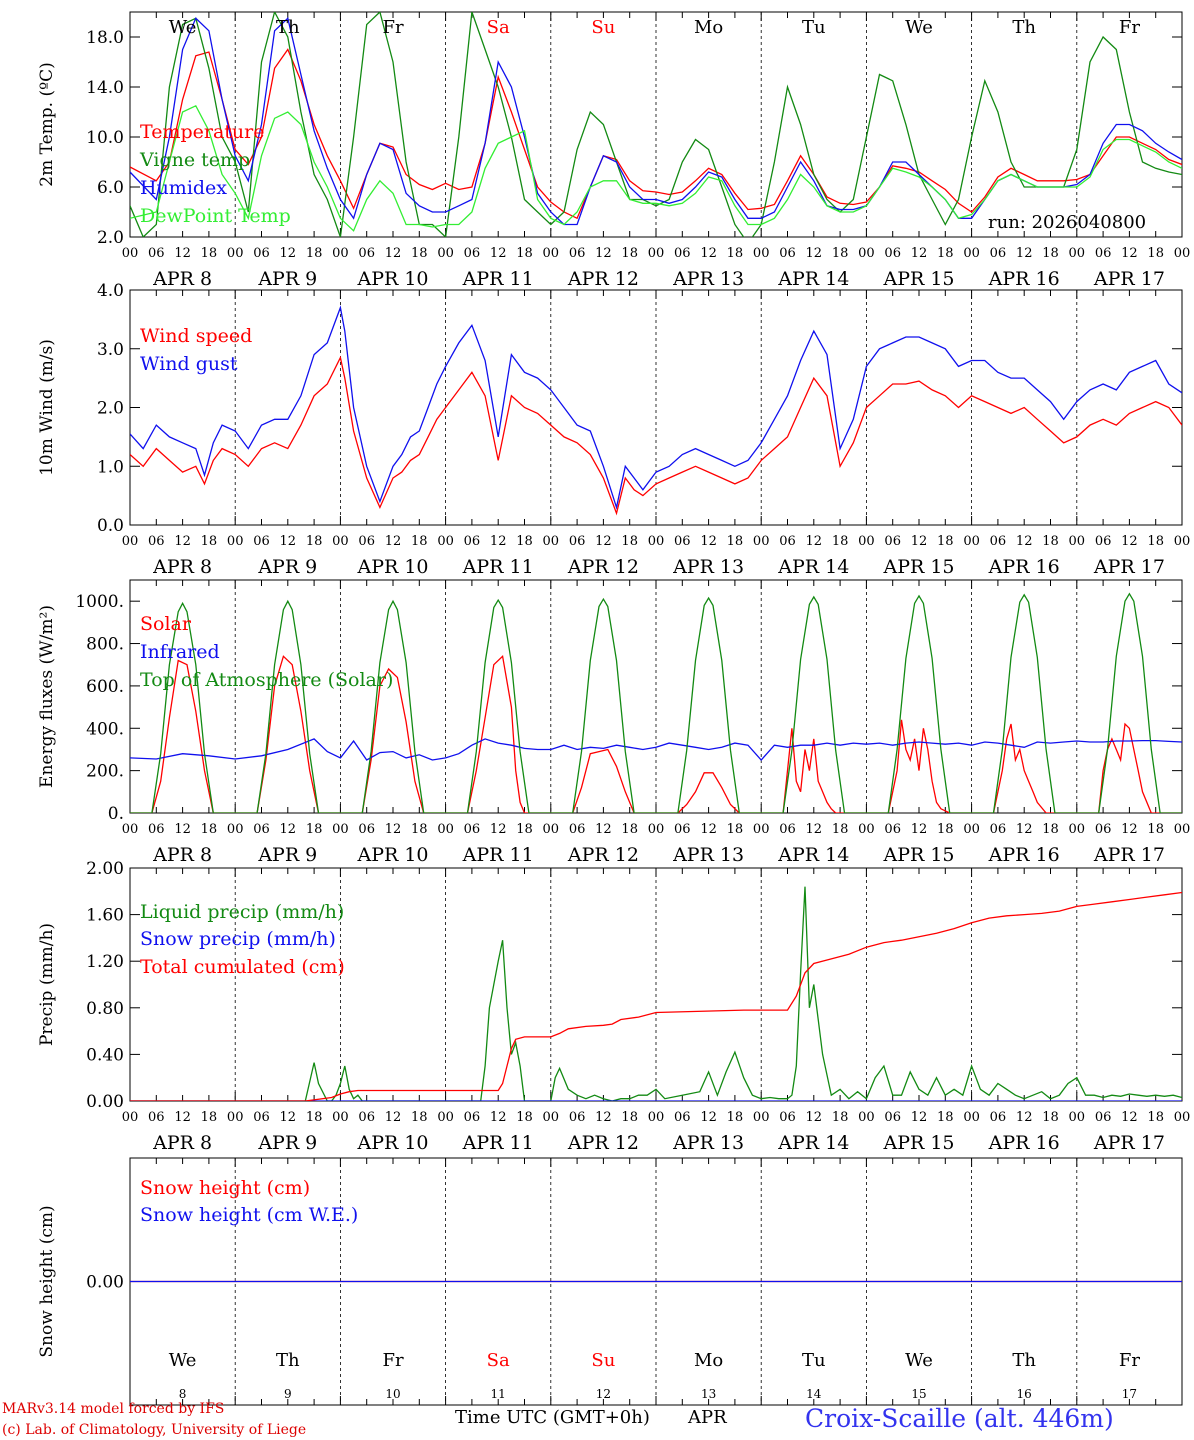 This screenshot has width=1194, height=1440. What do you see at coordinates (166, 624) in the screenshot?
I see `legend-entry: Solar` at bounding box center [166, 624].